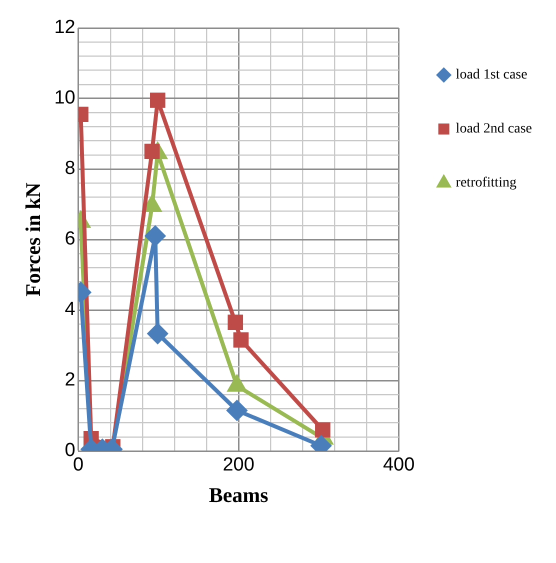 The image size is (556, 563). Describe the element at coordinates (65, 98) in the screenshot. I see `y-tick-label: 10` at that location.